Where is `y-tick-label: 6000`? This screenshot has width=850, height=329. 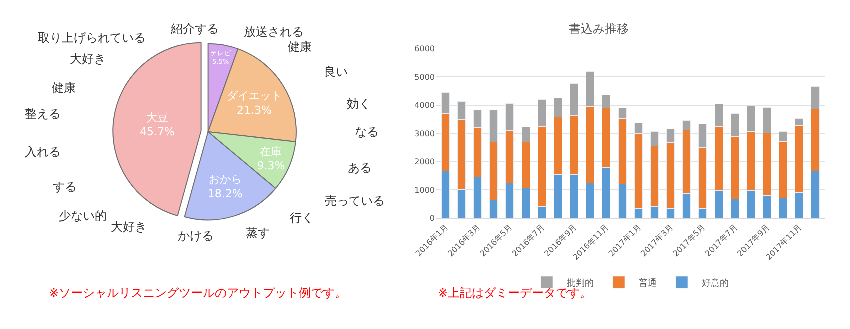 y-tick-label: 6000 is located at coordinates (424, 49).